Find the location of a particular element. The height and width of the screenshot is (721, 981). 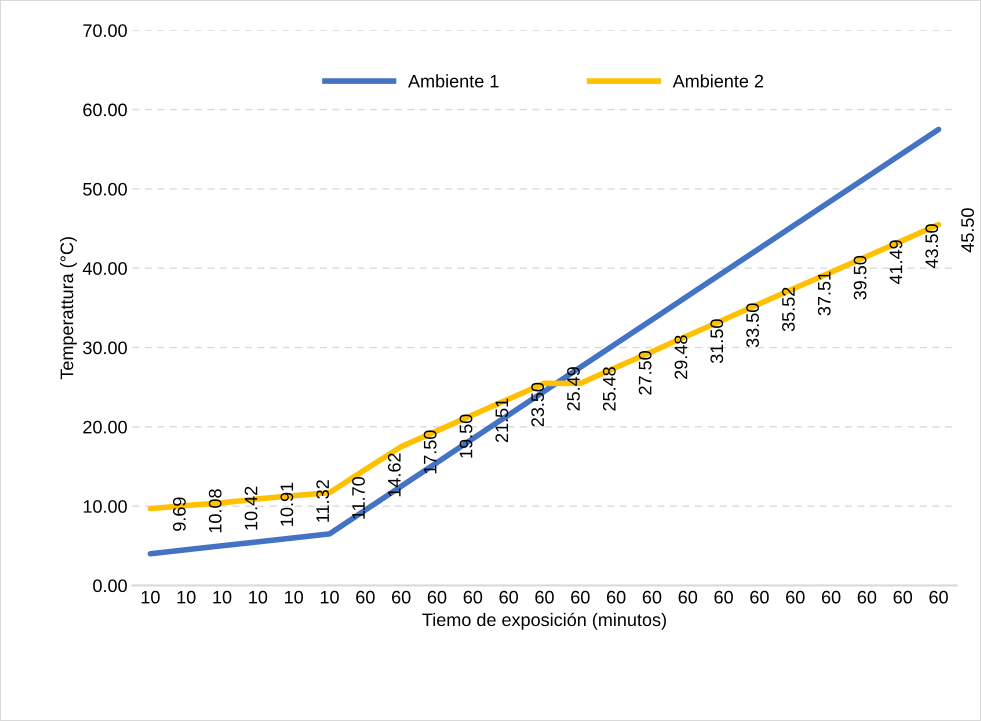

data-label: 37.51 is located at coordinates (824, 294).